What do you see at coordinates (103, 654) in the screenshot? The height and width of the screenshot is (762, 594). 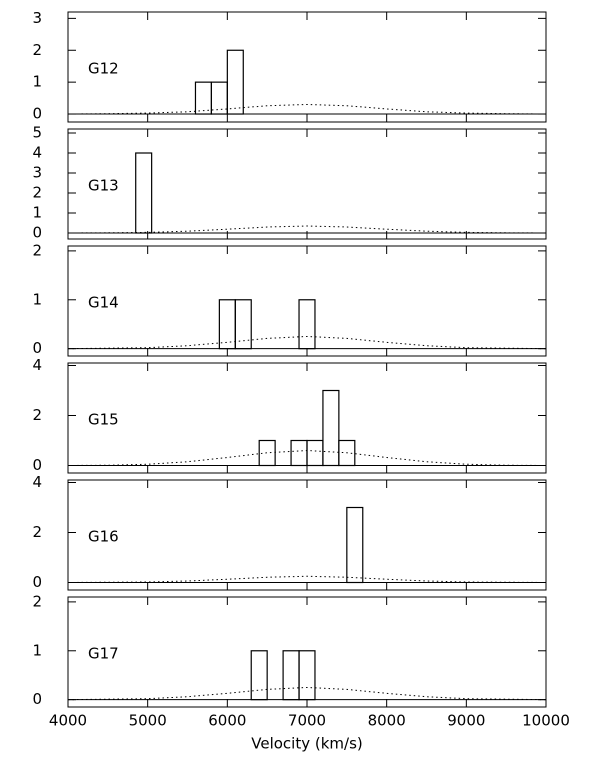 I see `panel-label: G17` at bounding box center [103, 654].